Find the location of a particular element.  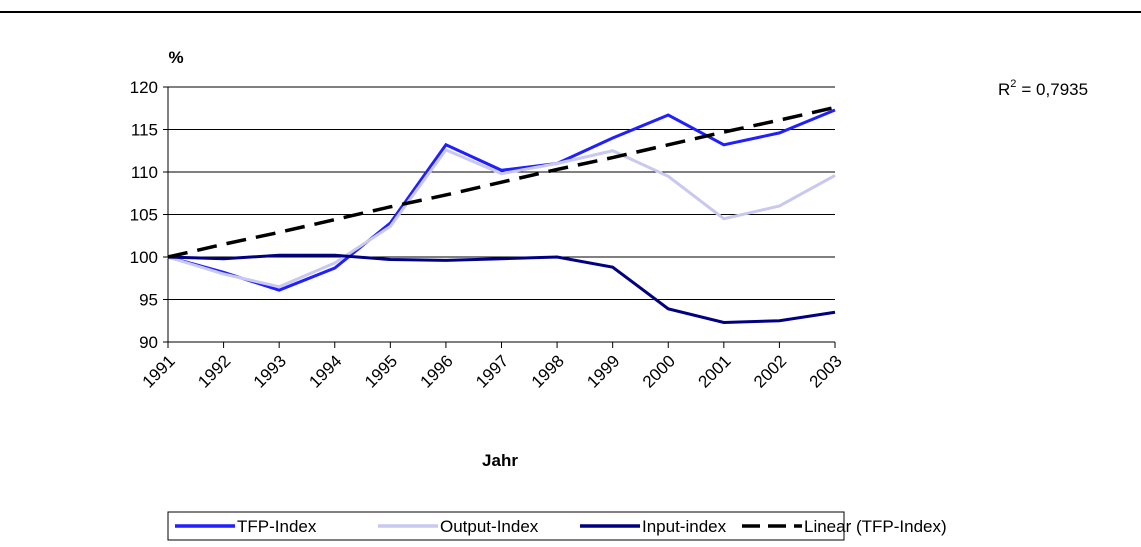

annotation-base: R is located at coordinates (1004, 89).